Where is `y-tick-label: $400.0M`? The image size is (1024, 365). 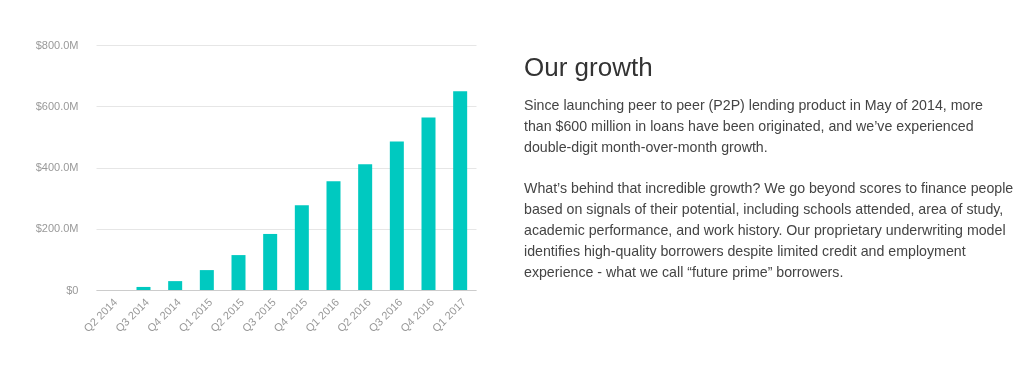 y-tick-label: $400.0M is located at coordinates (57, 167).